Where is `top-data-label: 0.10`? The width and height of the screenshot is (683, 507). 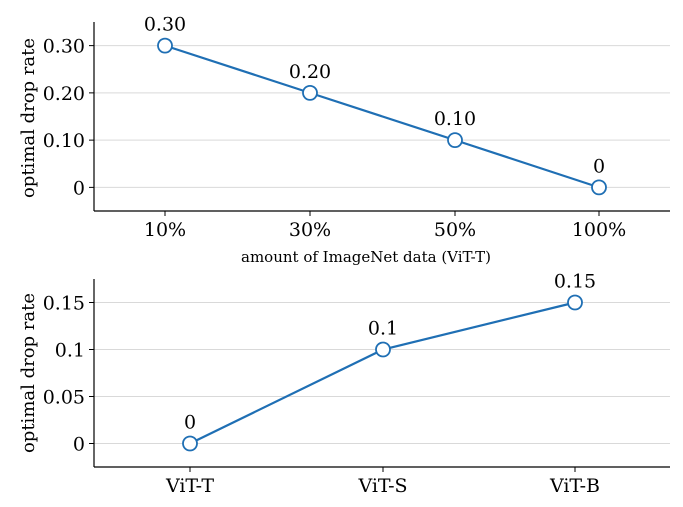
top-data-label: 0.10 is located at coordinates (455, 119).